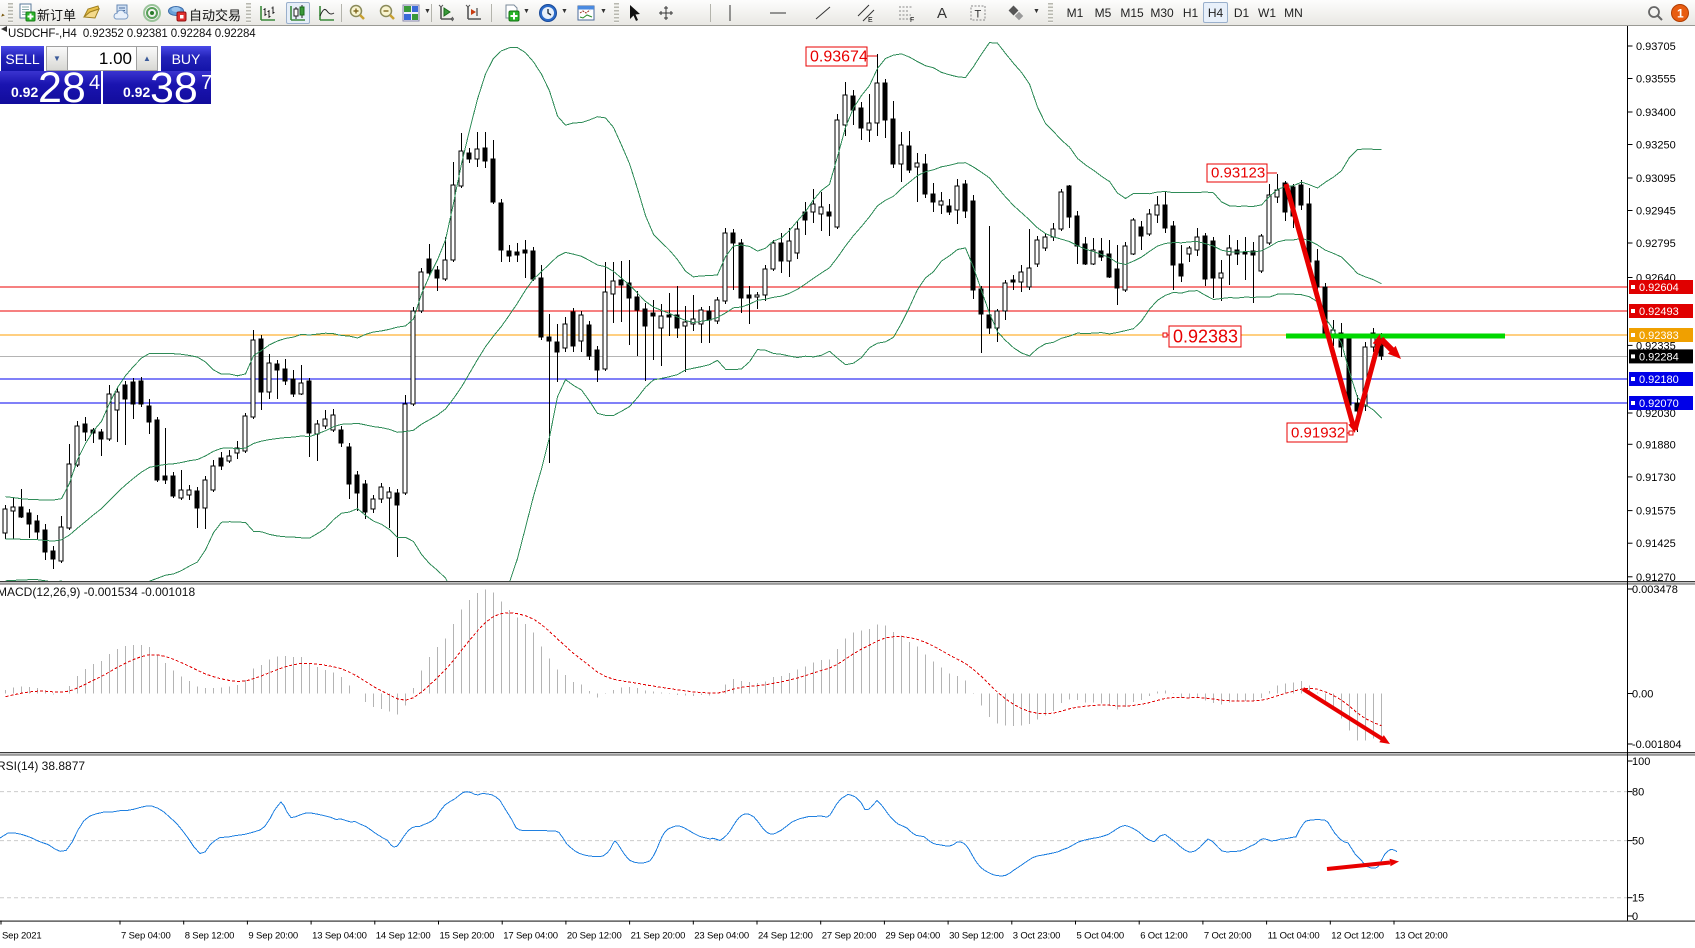 Image resolution: width=1695 pixels, height=948 pixels. I want to click on svg-text: 9 Sep 20:00, so click(273, 936).